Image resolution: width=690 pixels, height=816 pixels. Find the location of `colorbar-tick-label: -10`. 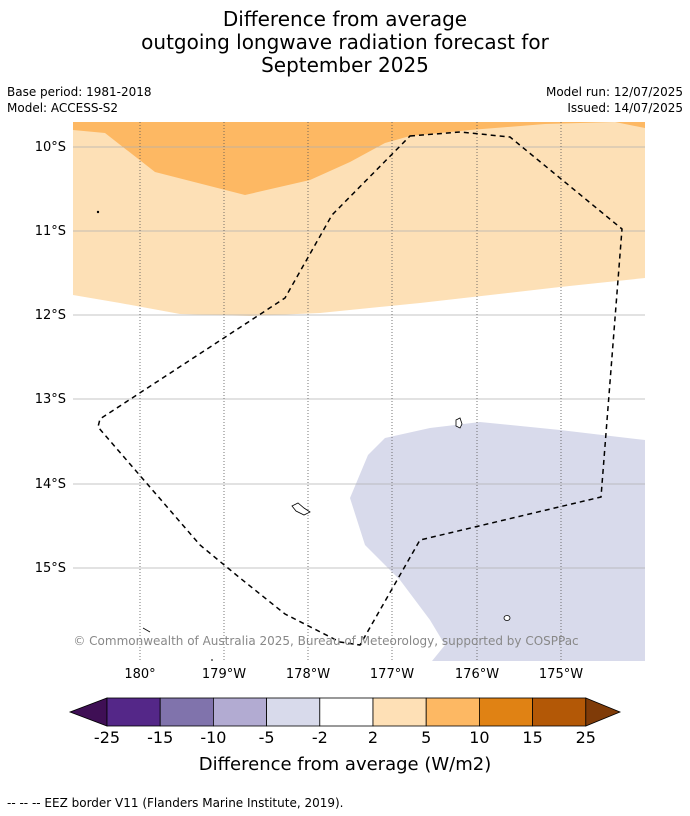

colorbar-tick-label: -10 is located at coordinates (213, 737).